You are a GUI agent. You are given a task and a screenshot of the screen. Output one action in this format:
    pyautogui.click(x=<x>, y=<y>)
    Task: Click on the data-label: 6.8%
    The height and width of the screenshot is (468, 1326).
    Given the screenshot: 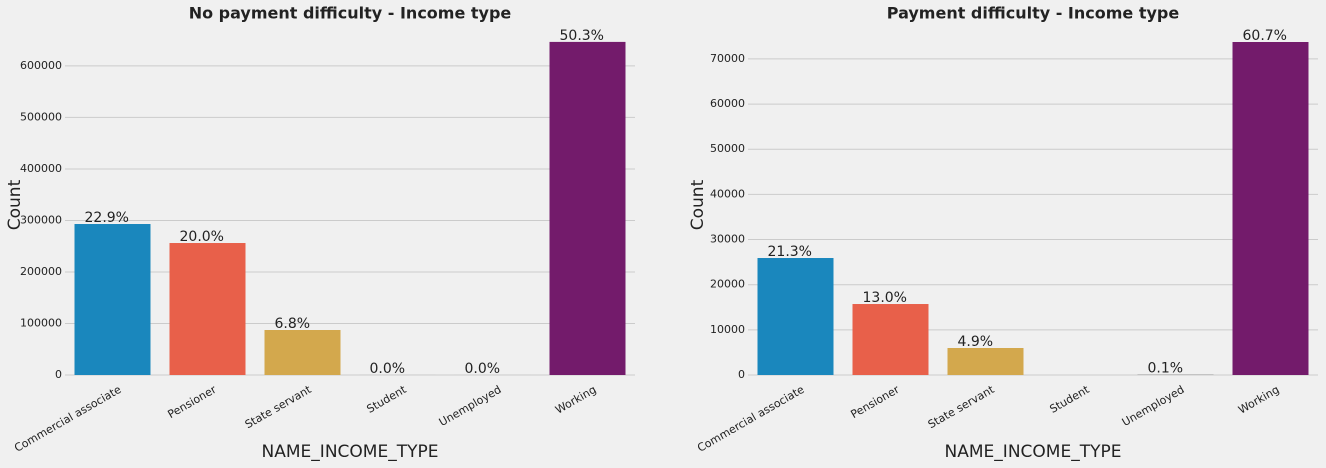 What is the action you would take?
    pyautogui.click(x=293, y=324)
    